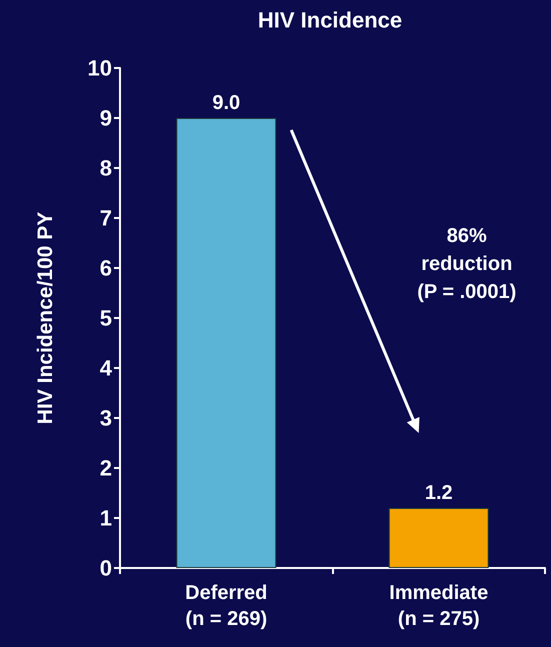  Describe the element at coordinates (438, 606) in the screenshot. I see `x-tick-label: Immediate (n = 275)` at that location.